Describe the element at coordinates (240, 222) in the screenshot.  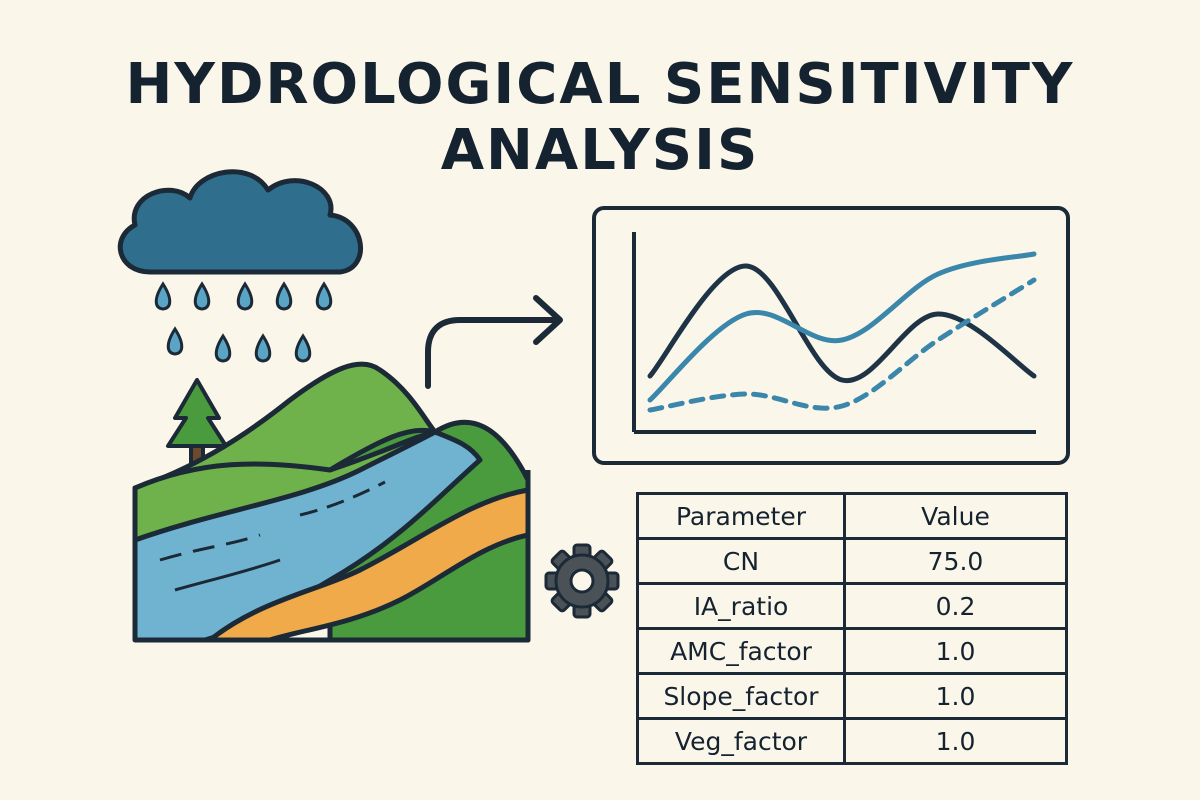
I see `cloud-icon` at that location.